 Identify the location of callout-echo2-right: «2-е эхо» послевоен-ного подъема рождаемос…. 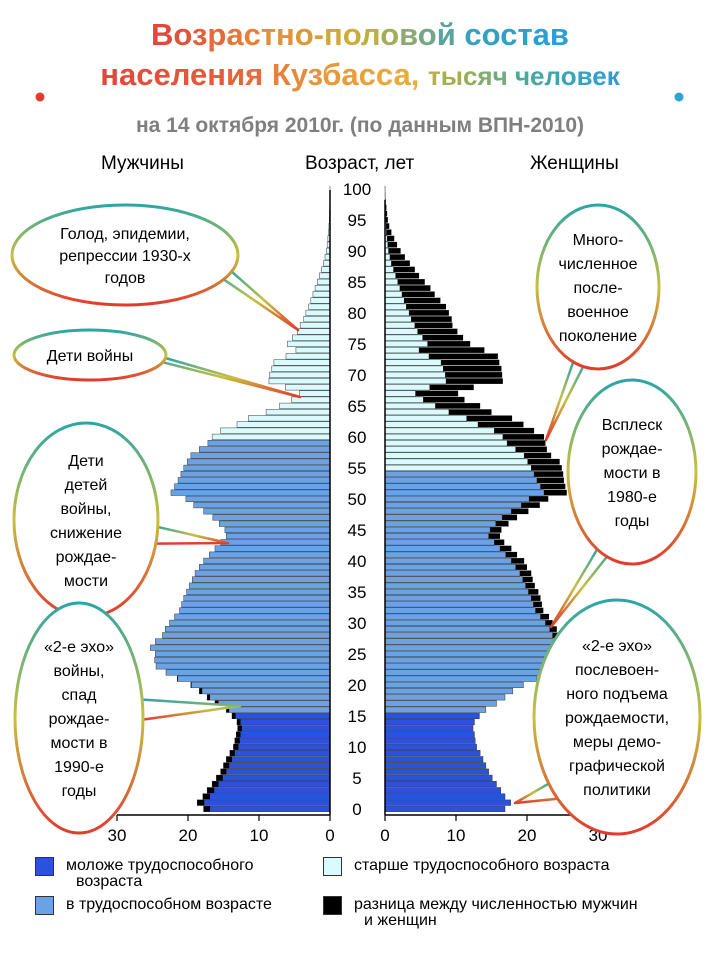
(607, 717).